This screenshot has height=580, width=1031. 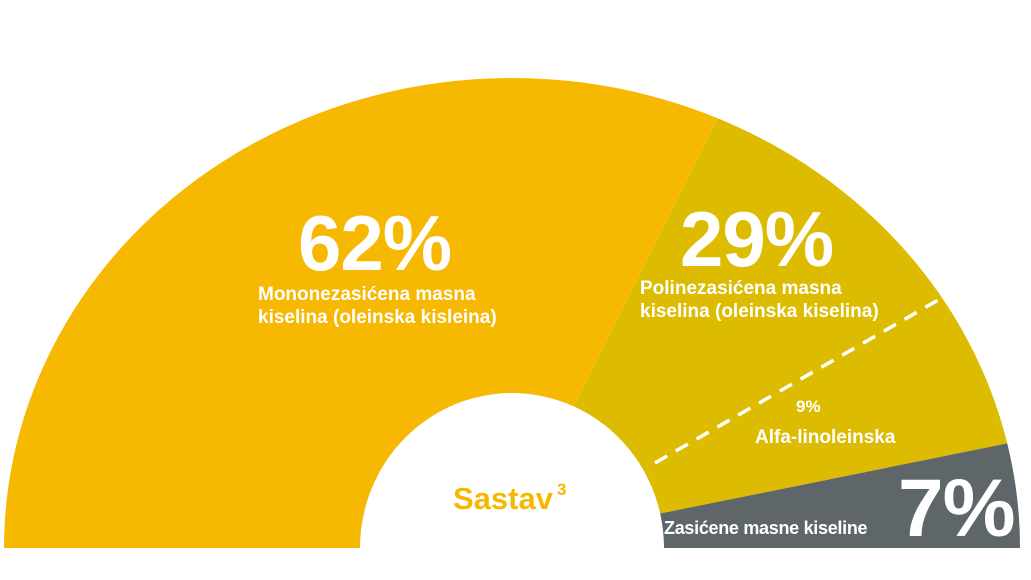 What do you see at coordinates (808, 406) in the screenshot?
I see `value-label-alpha-linolenic: 9%` at bounding box center [808, 406].